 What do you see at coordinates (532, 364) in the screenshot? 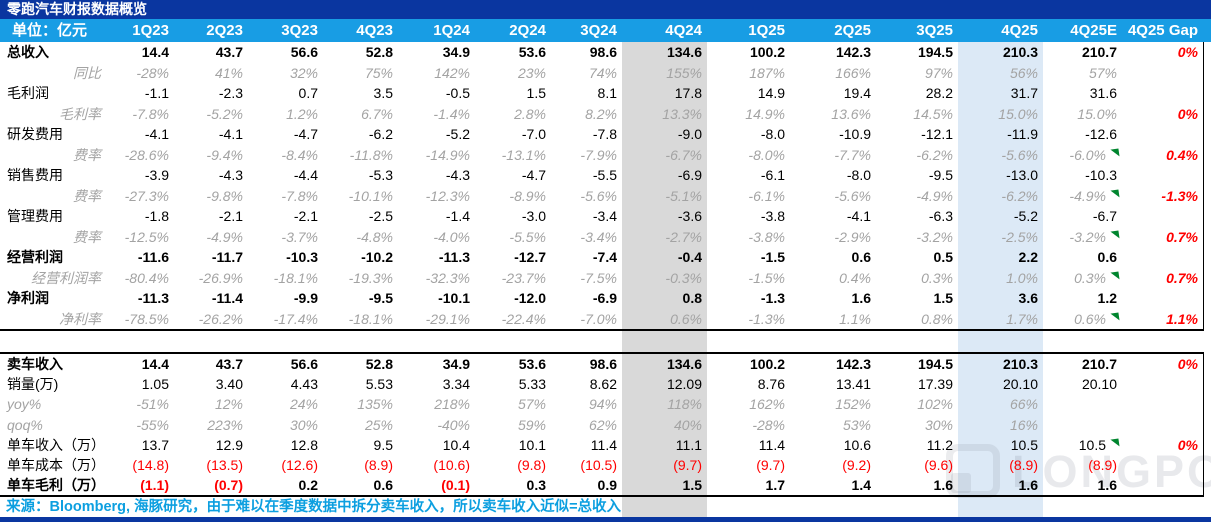
I see `value-cell: 53.6` at bounding box center [532, 364].